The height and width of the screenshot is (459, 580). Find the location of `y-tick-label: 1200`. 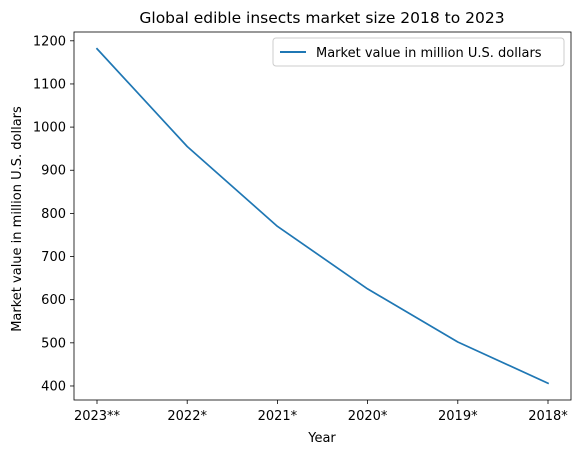

y-tick-label: 1200 is located at coordinates (49, 41).